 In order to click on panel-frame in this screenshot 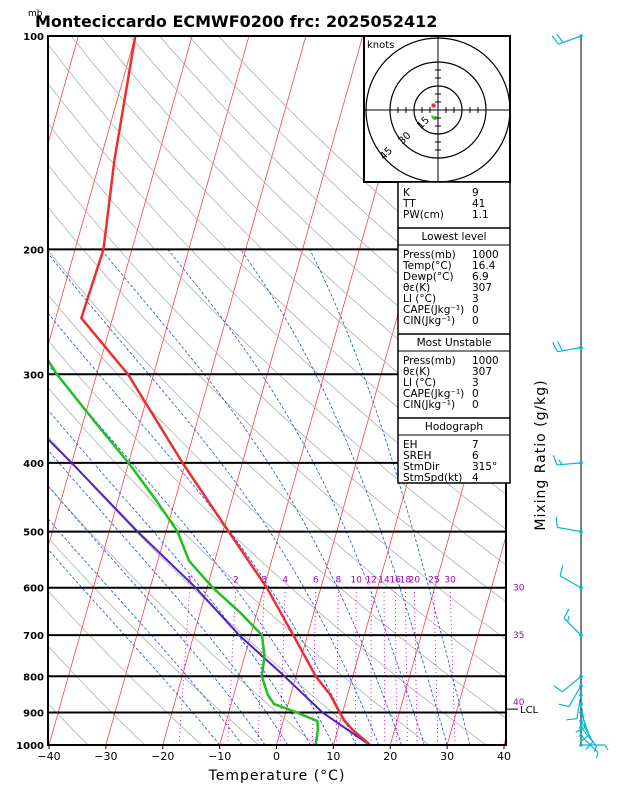, I will do `click(454, 332)`.